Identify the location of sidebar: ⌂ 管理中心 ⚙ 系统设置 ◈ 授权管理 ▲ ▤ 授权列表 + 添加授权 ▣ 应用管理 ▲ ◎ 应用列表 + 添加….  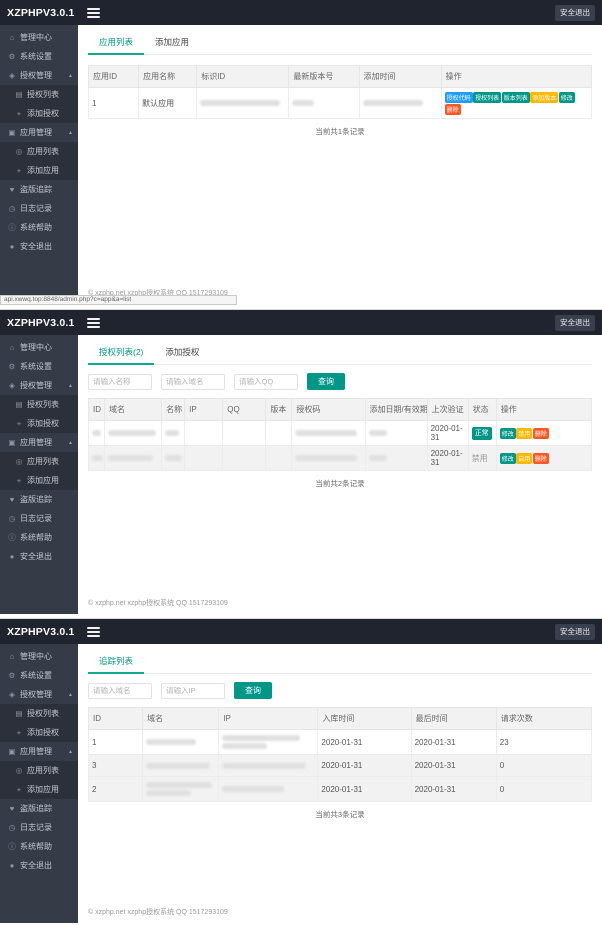
(39, 474).